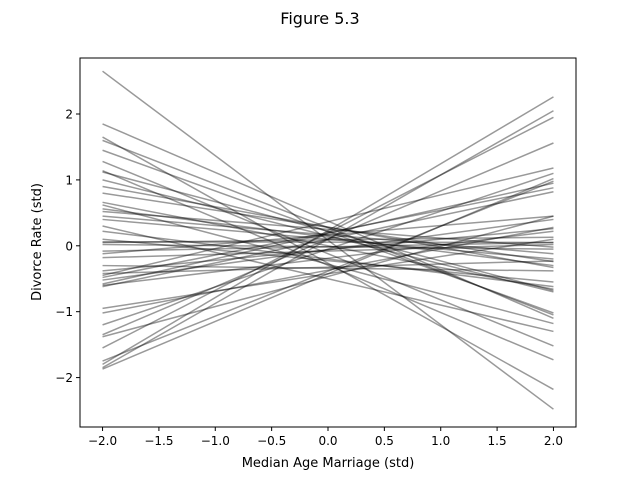 This screenshot has width=640, height=480. I want to click on x-tick-label: −0.5, so click(271, 441).